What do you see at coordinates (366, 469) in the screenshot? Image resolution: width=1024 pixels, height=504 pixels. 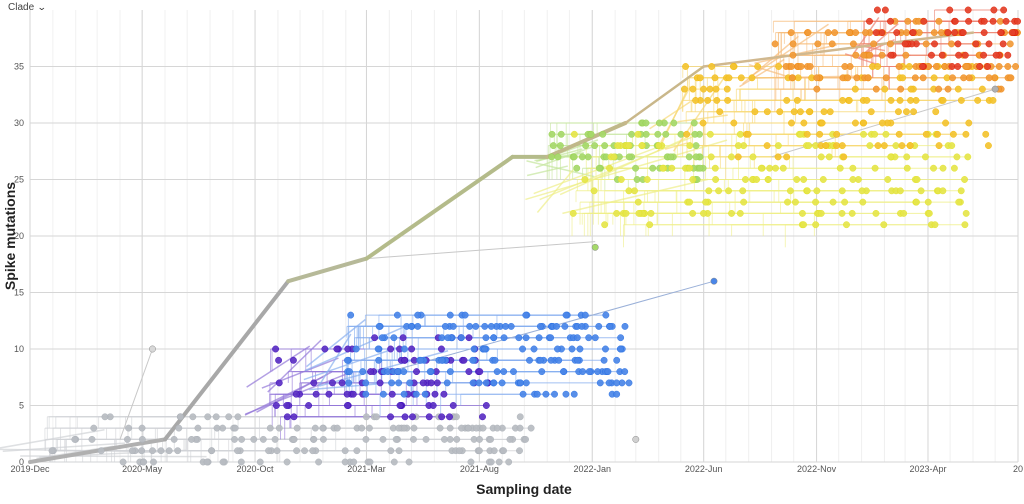 I see `x-tick-label: 2021-Mar` at bounding box center [366, 469].